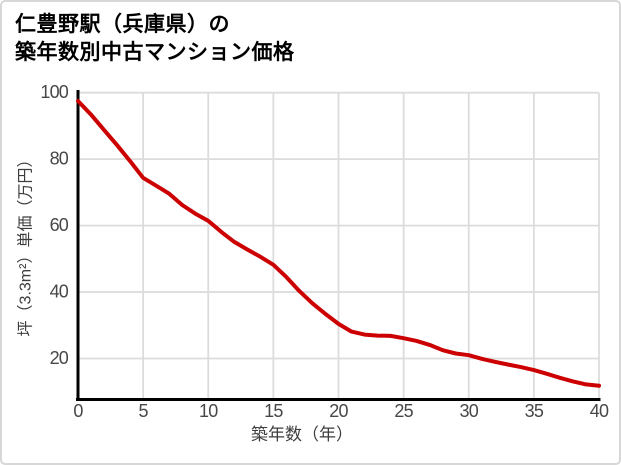  I want to click on y-tick-label-100: 100, so click(54, 92).